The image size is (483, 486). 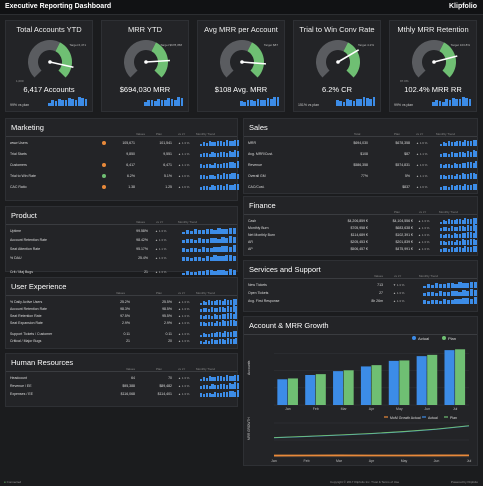 What do you see at coordinates (289, 325) in the screenshot?
I see `growth-title: Account & MRR Growth` at bounding box center [289, 325].